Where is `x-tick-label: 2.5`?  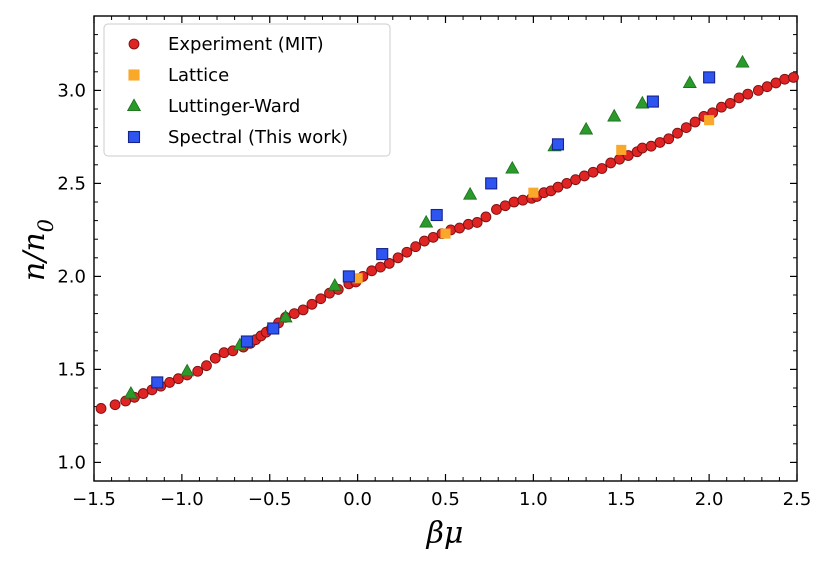
x-tick-label: 2.5 is located at coordinates (797, 499).